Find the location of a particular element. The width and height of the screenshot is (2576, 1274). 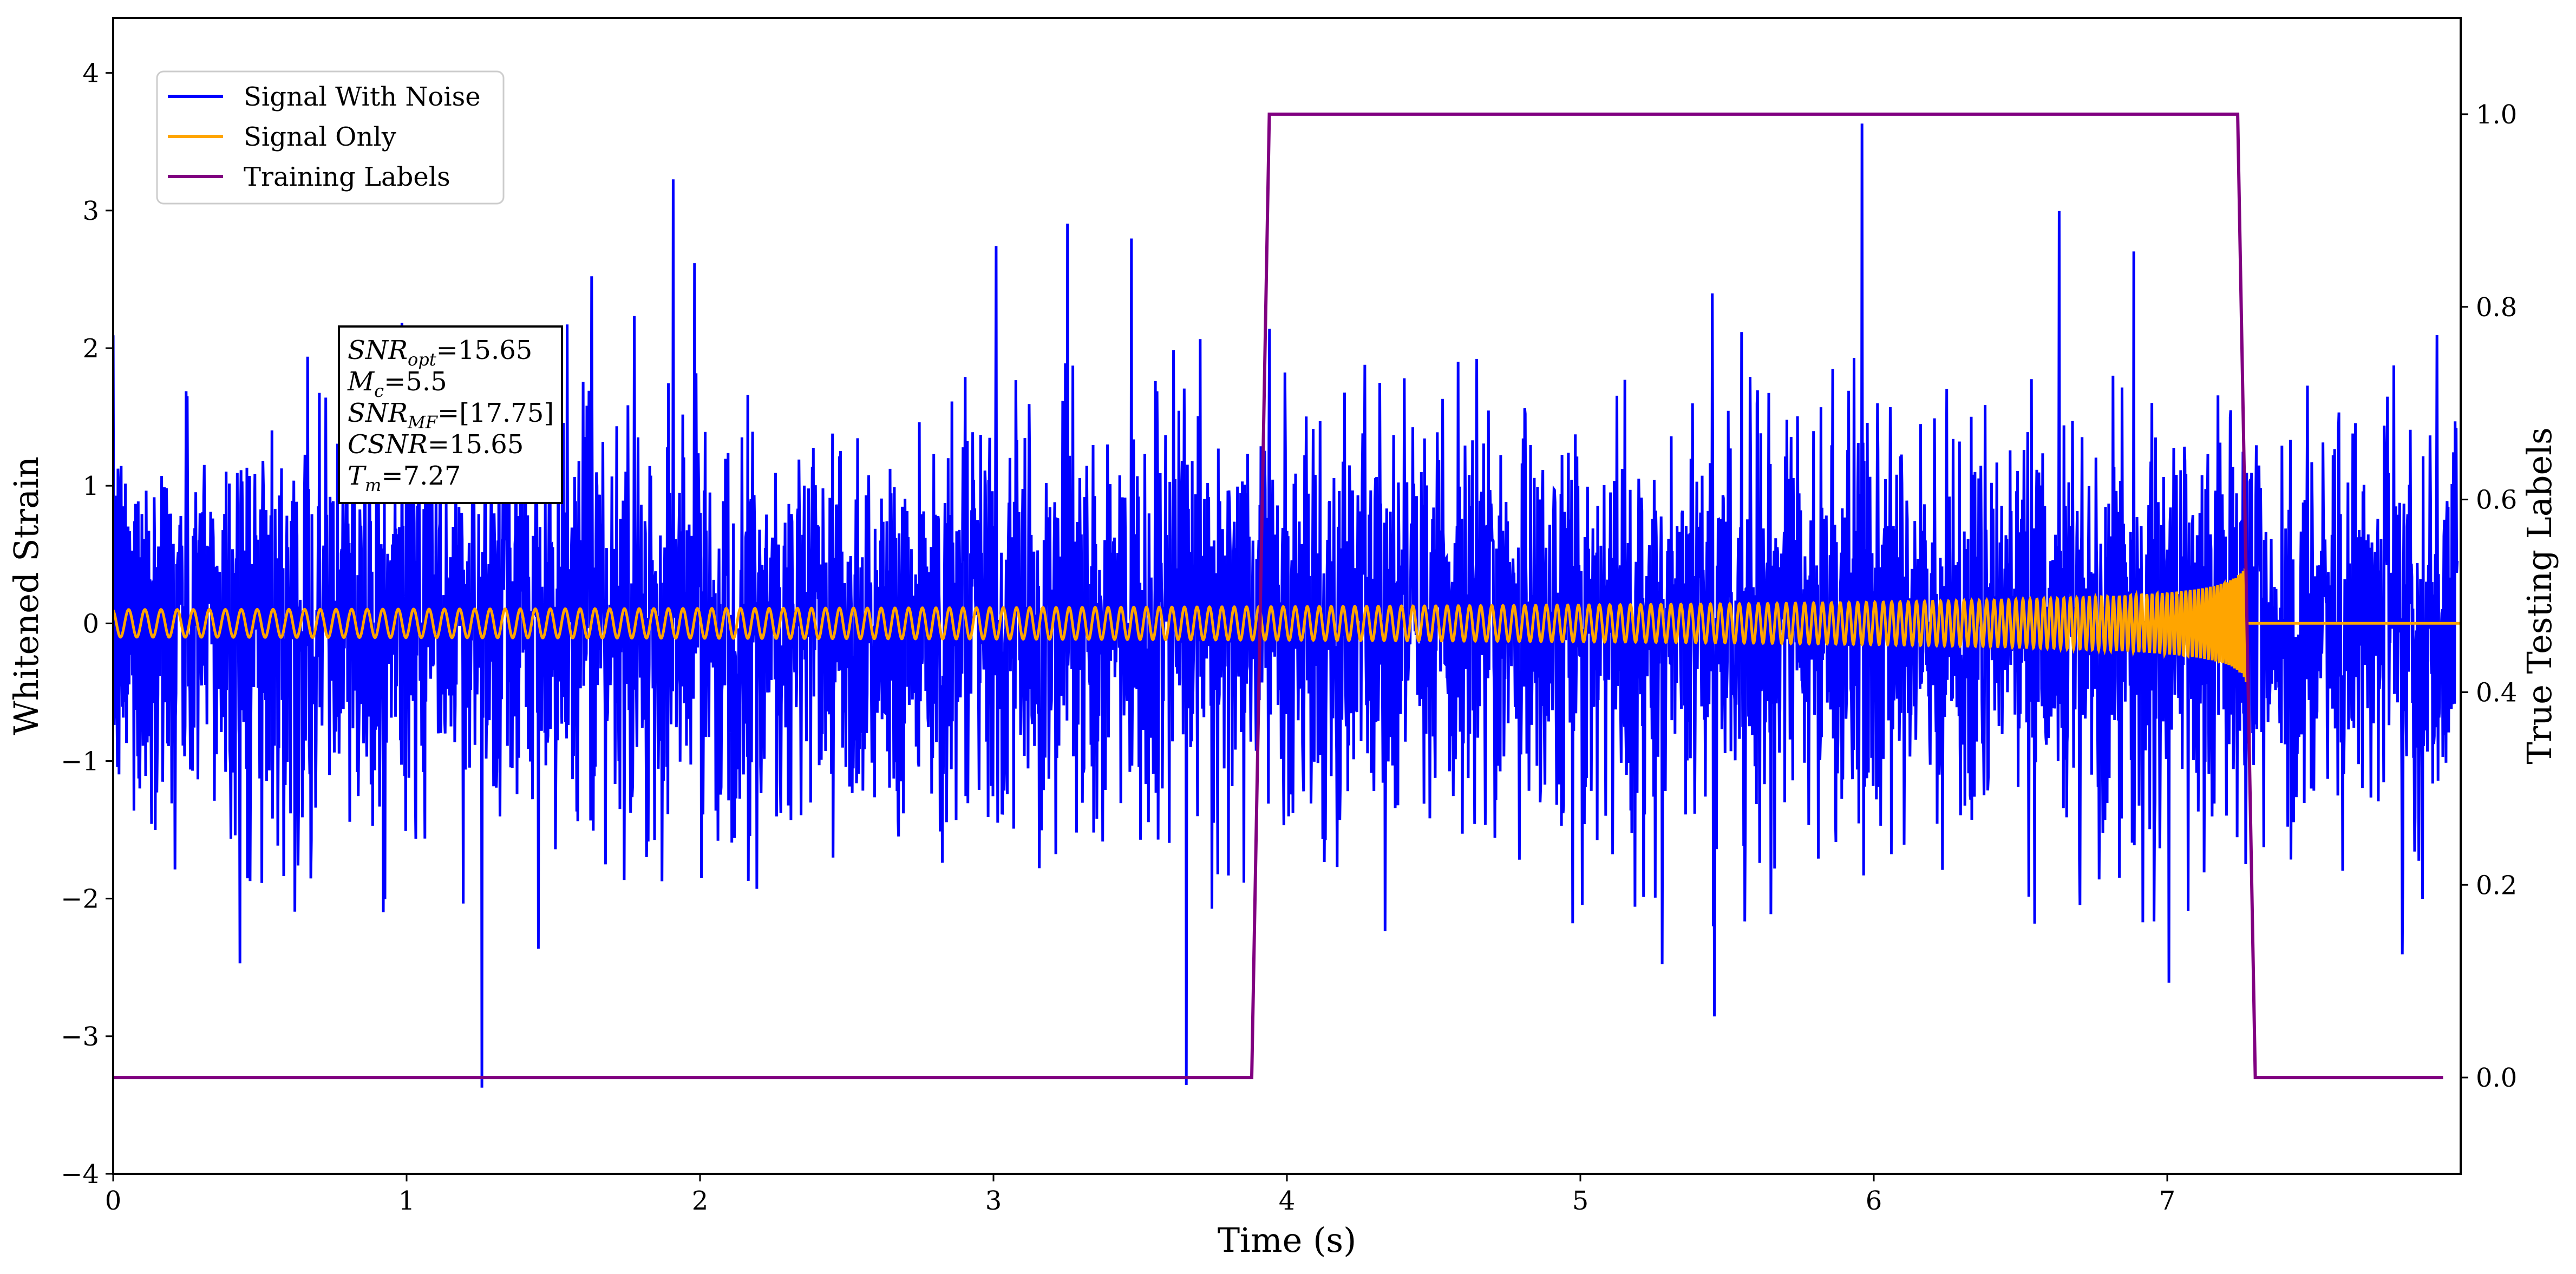

annotation-line: Tm=7.27 is located at coordinates (405, 478).